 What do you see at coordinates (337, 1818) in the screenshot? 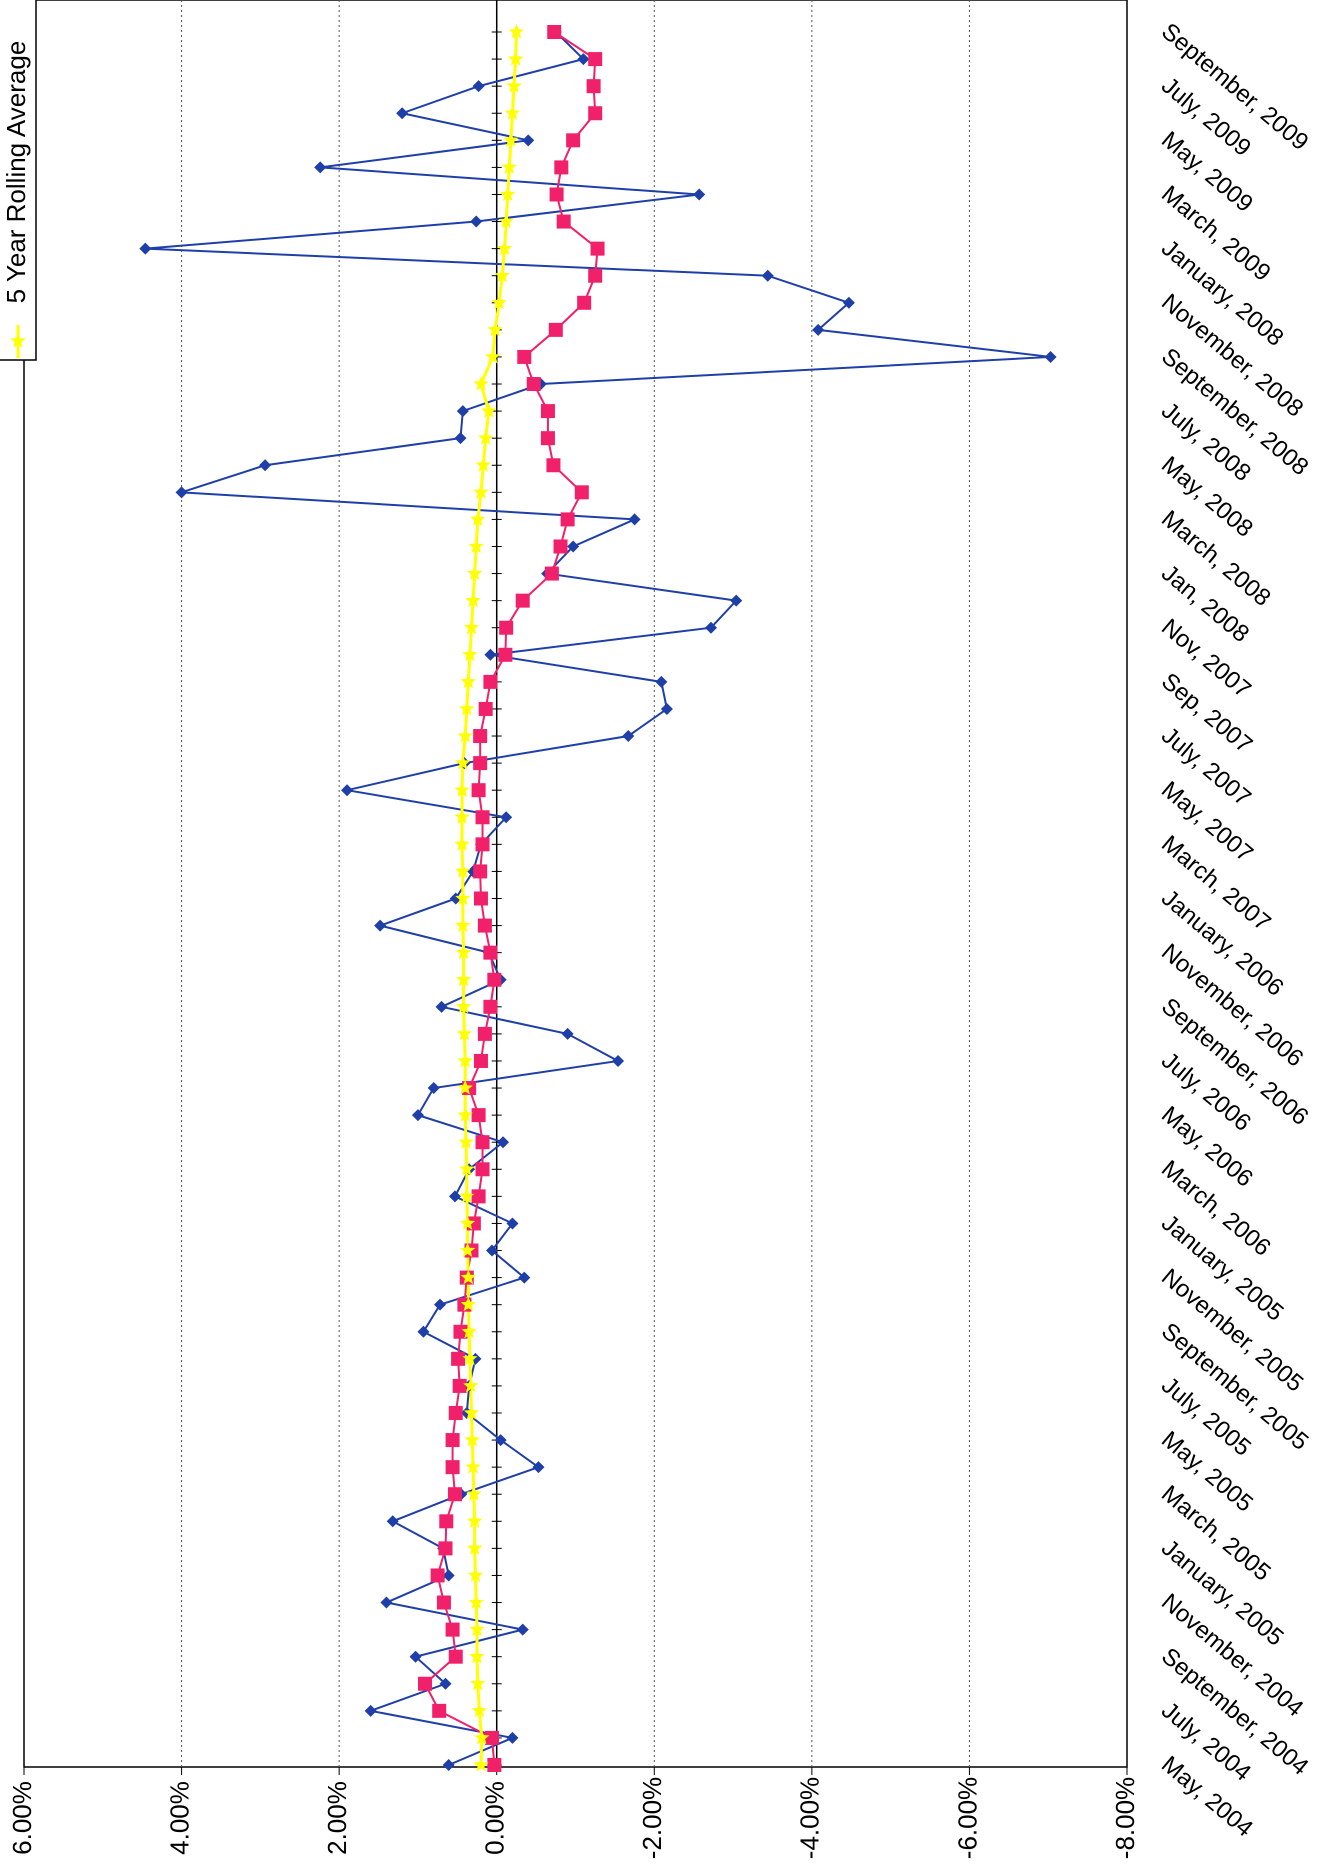
I see `y-tick-label: 2.00%` at bounding box center [337, 1818].